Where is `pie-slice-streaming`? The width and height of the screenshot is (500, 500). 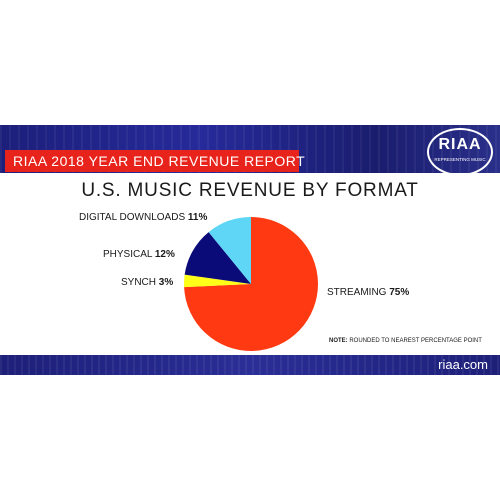 pie-slice-streaming is located at coordinates (251, 284).